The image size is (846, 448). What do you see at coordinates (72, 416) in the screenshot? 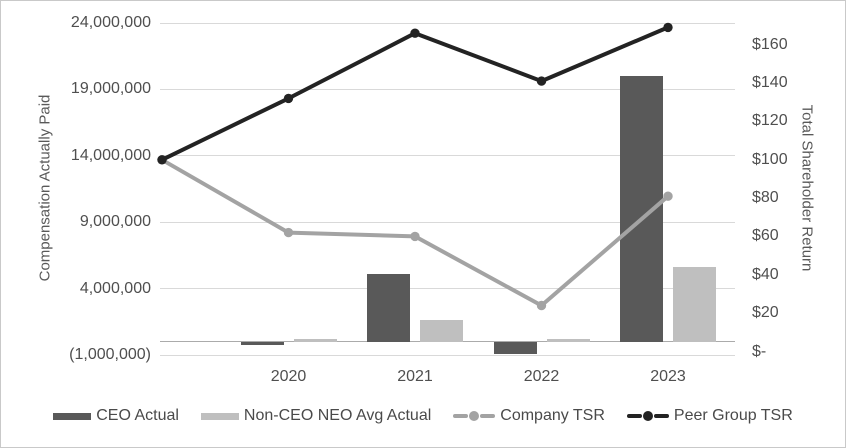
I see `ceo-actual-swatch` at bounding box center [72, 416].